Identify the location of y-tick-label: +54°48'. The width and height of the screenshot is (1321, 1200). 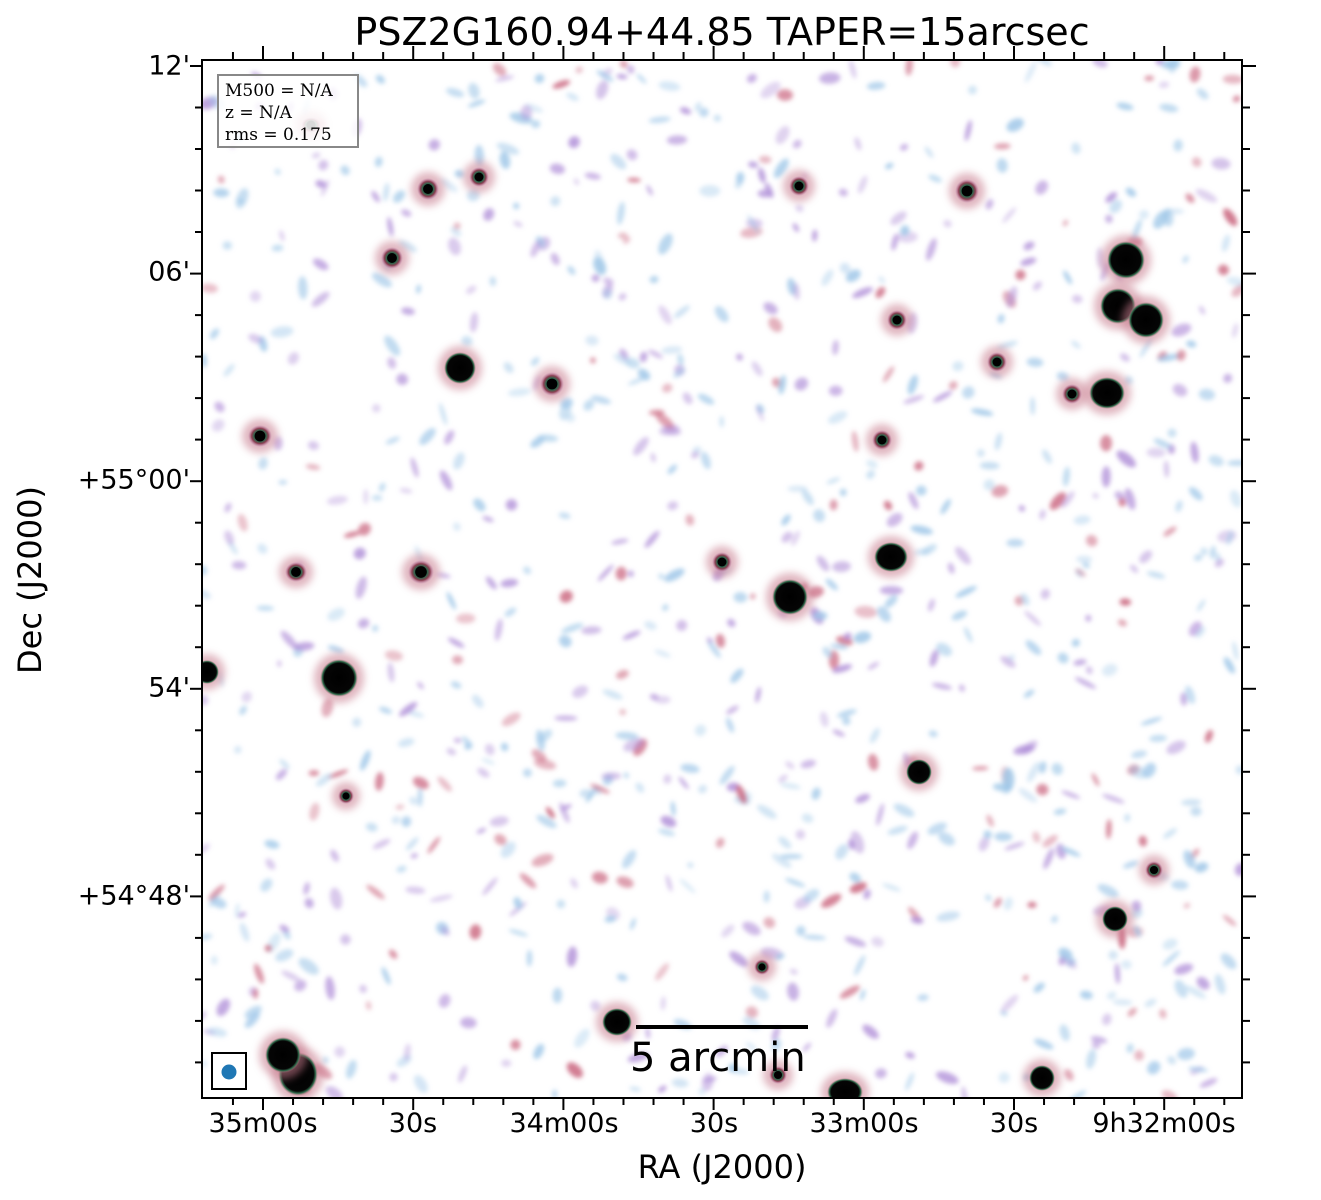
(133, 896).